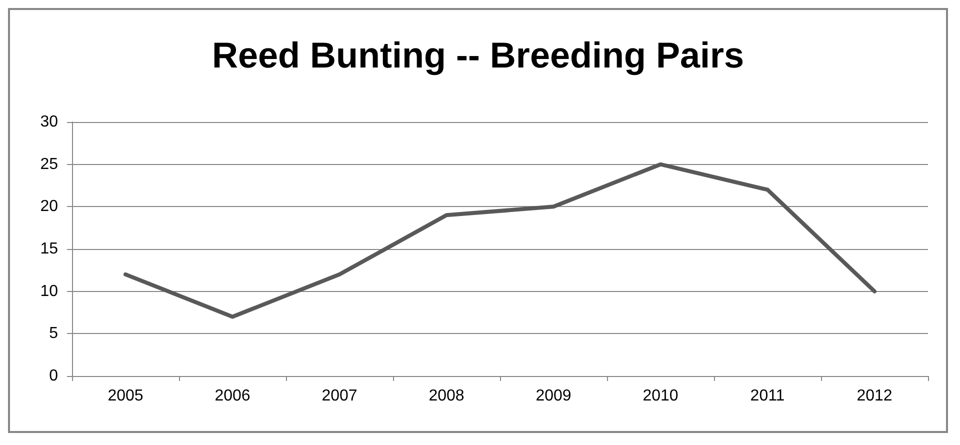 The image size is (960, 445). What do you see at coordinates (446, 396) in the screenshot?
I see `x-tick-label: 2008` at bounding box center [446, 396].